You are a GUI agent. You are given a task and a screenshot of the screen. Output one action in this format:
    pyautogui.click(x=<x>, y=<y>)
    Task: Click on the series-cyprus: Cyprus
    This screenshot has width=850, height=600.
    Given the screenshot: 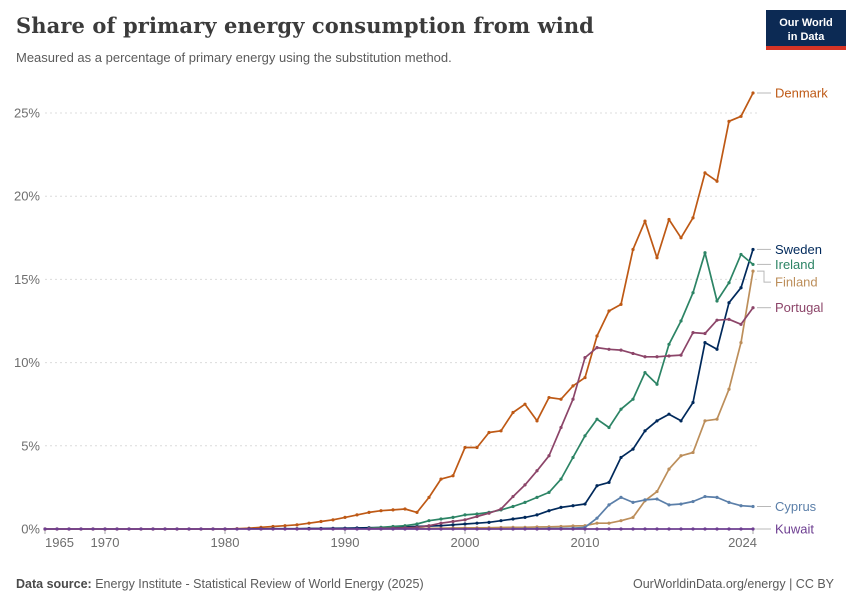 What is the action you would take?
    pyautogui.click(x=664, y=512)
    